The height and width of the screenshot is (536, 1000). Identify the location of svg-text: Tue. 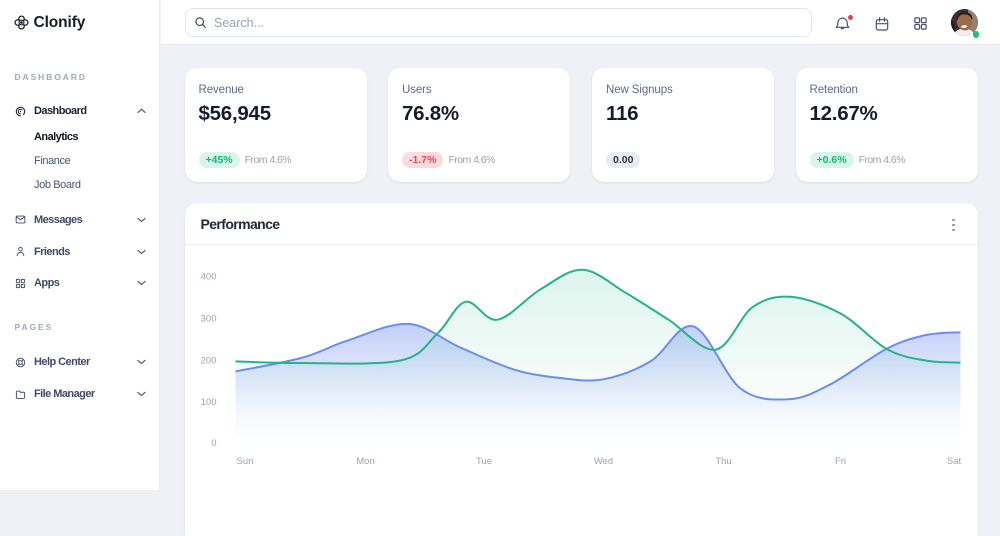
(483, 461).